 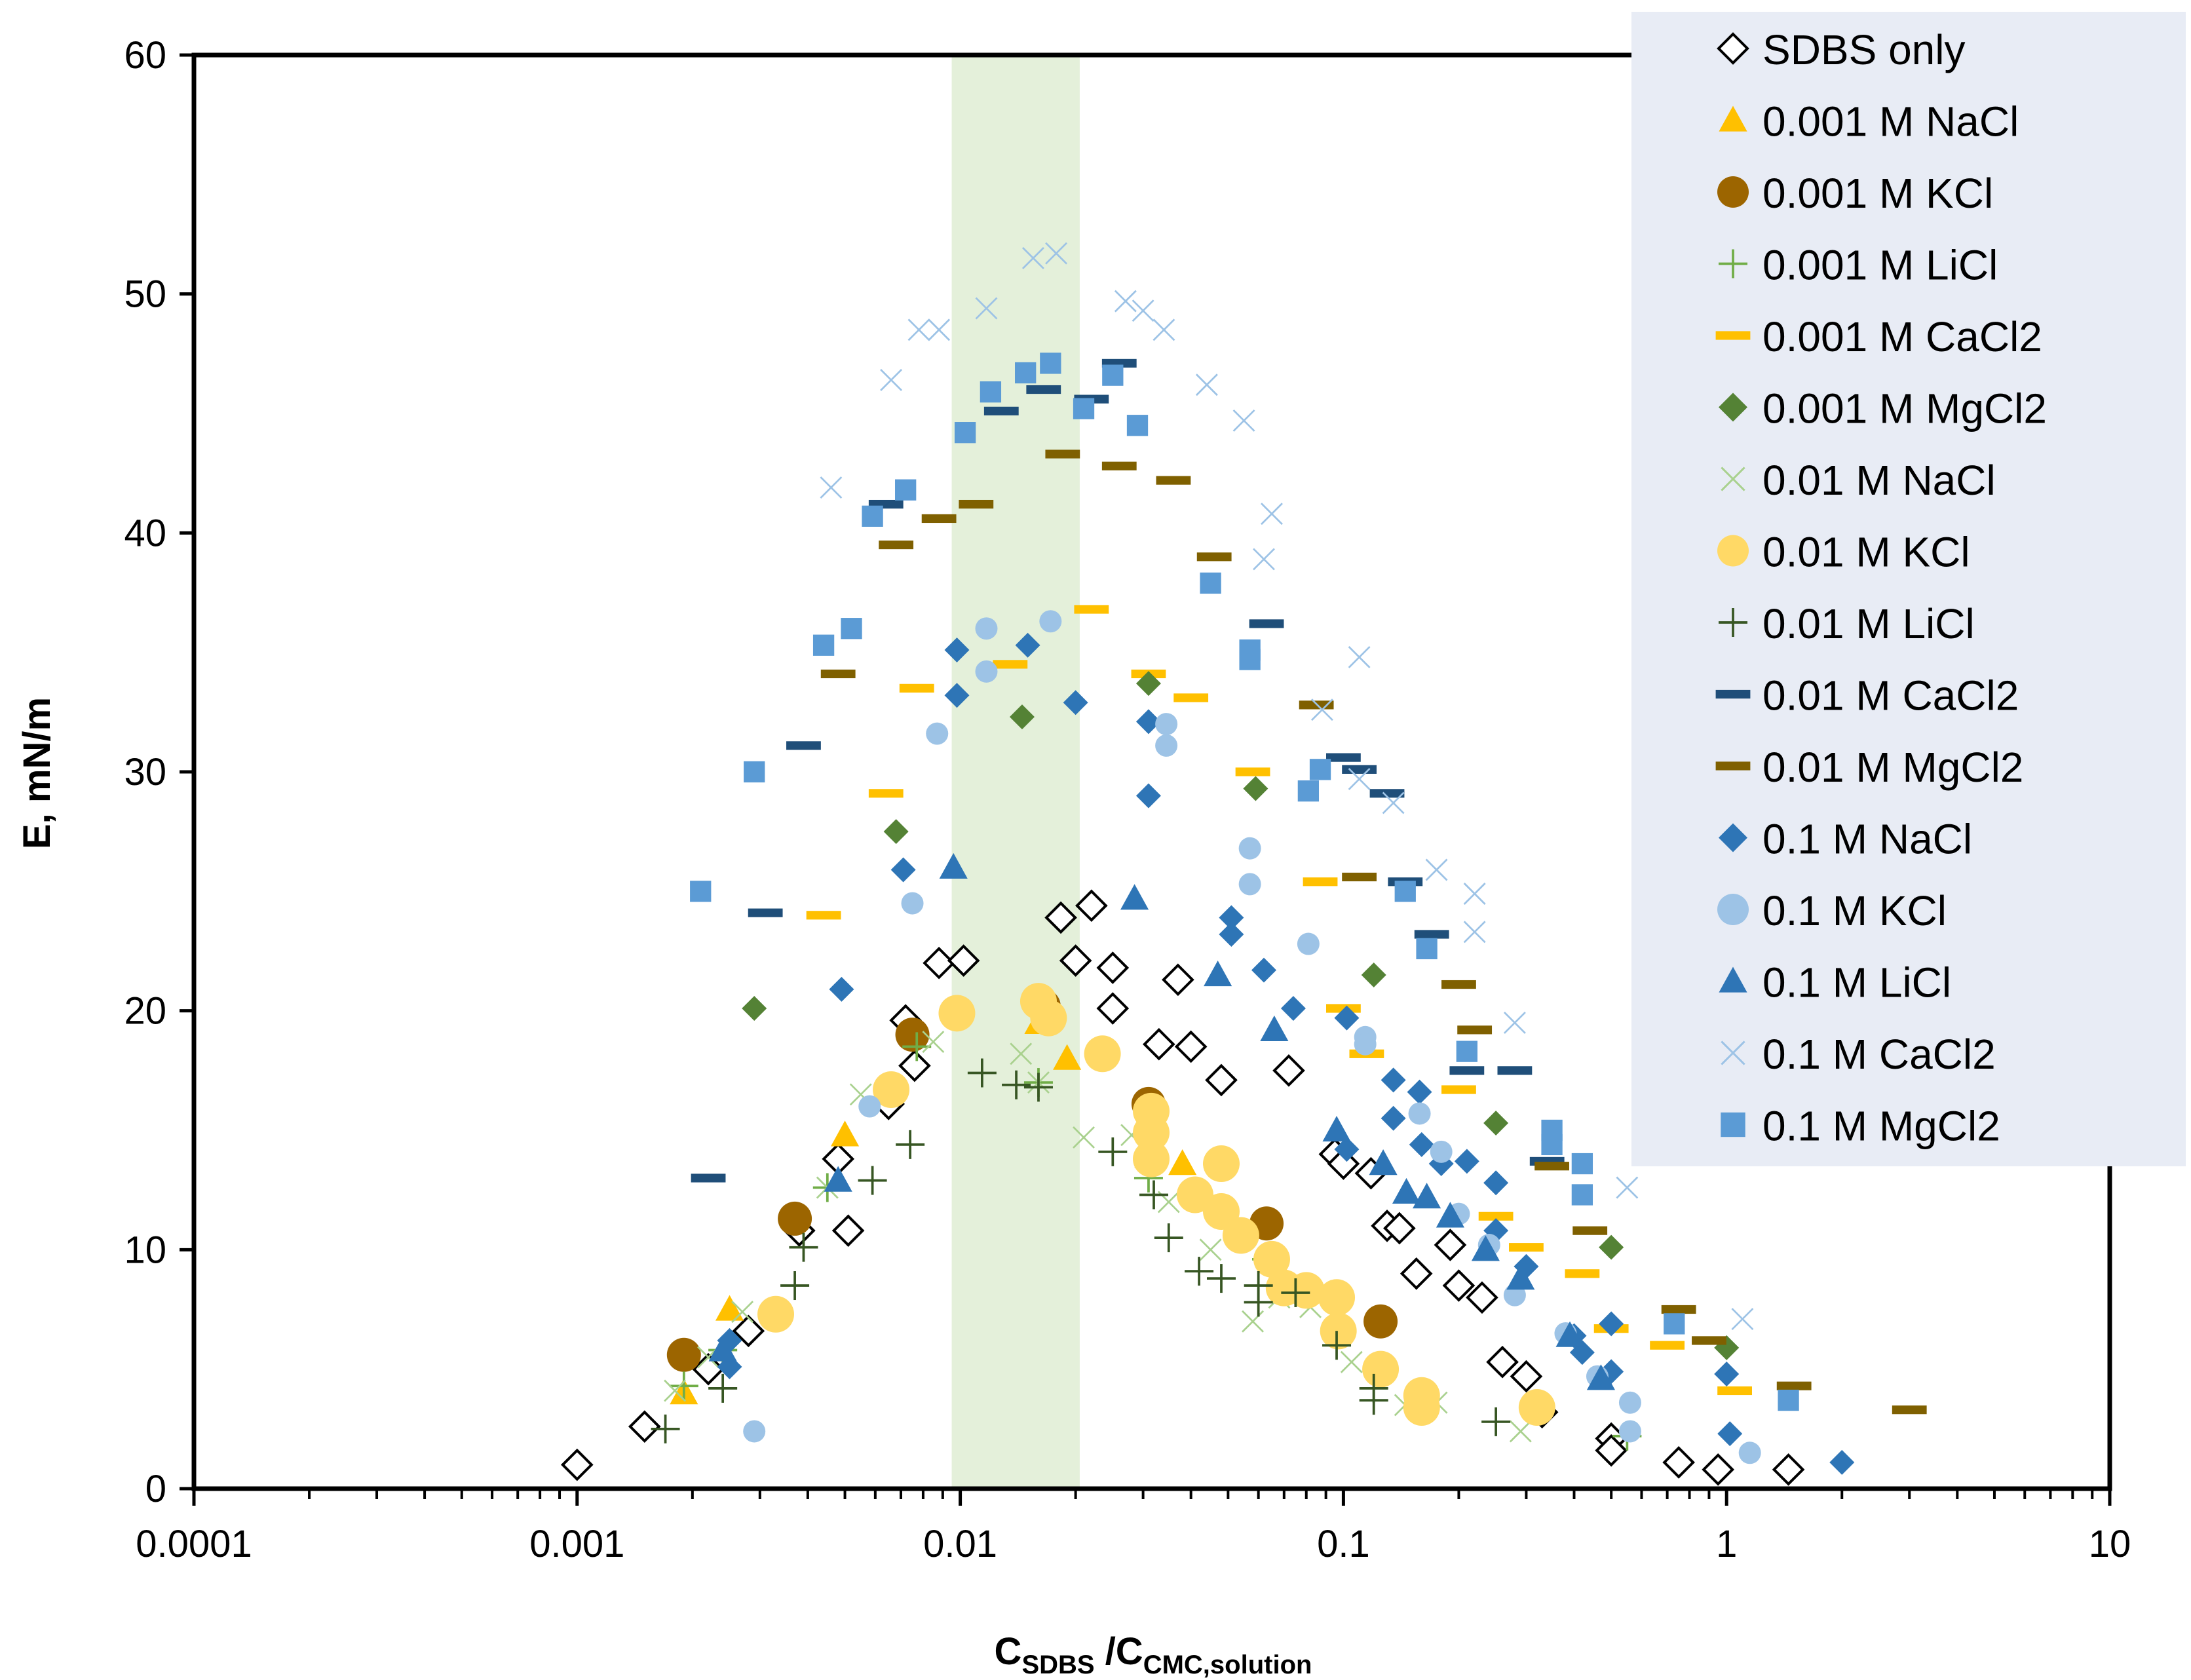 I want to click on legend-label: 0.1 M MgCl2, so click(x=1881, y=1126).